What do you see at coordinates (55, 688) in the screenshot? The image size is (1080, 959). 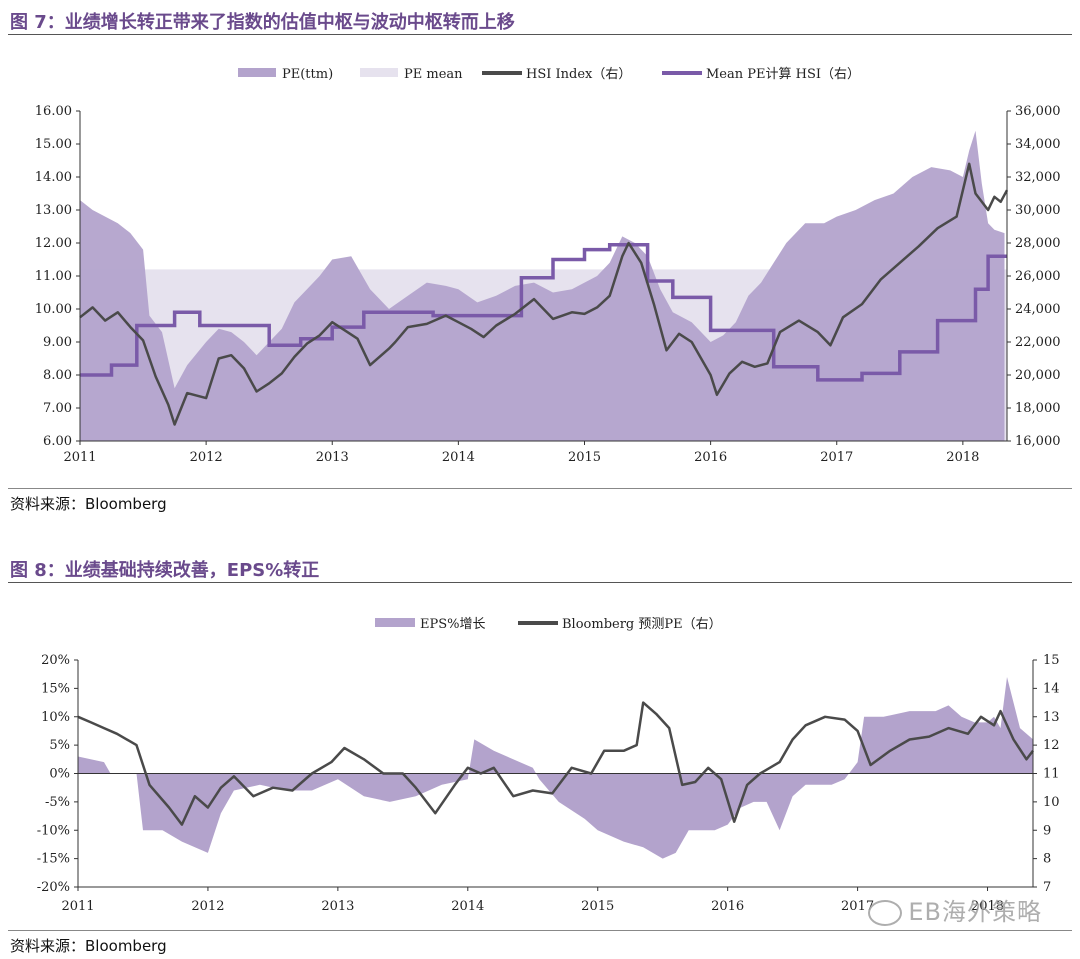 I see `y-left-tick-label: 15%` at bounding box center [55, 688].